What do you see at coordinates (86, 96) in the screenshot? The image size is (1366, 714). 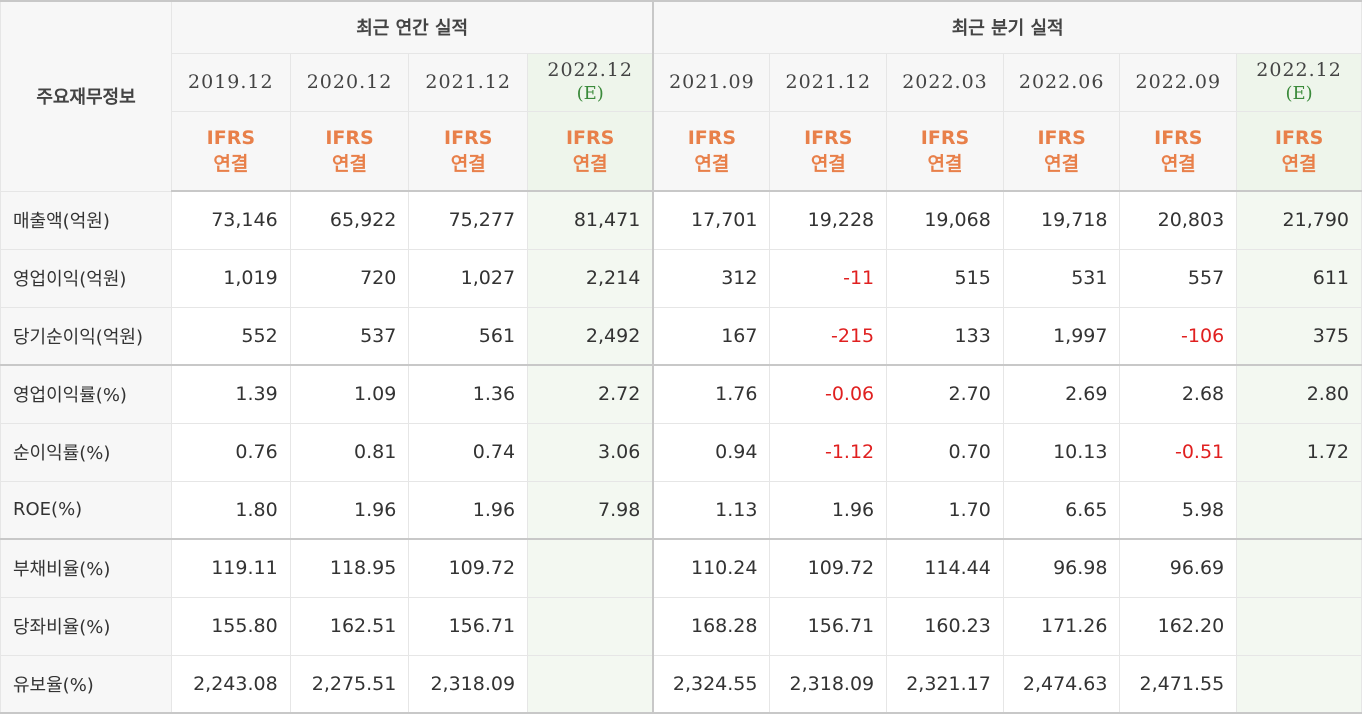 I see `corner-label: 주요재무정보` at bounding box center [86, 96].